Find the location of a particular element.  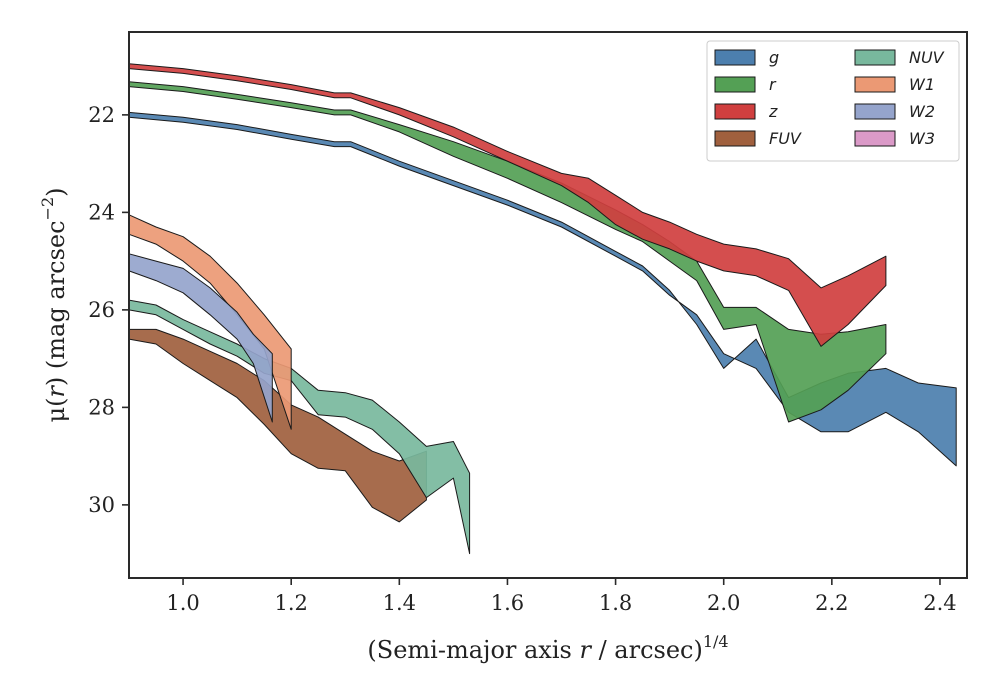

legend-frame is located at coordinates (833, 101).